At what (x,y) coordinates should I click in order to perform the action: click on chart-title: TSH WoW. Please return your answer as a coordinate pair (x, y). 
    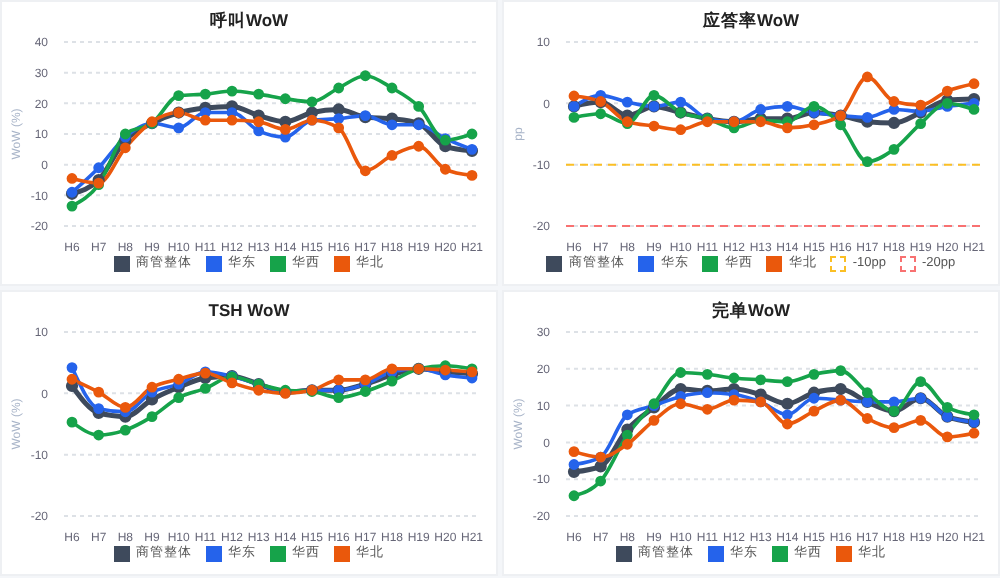
    Looking at the image, I should click on (249, 312).